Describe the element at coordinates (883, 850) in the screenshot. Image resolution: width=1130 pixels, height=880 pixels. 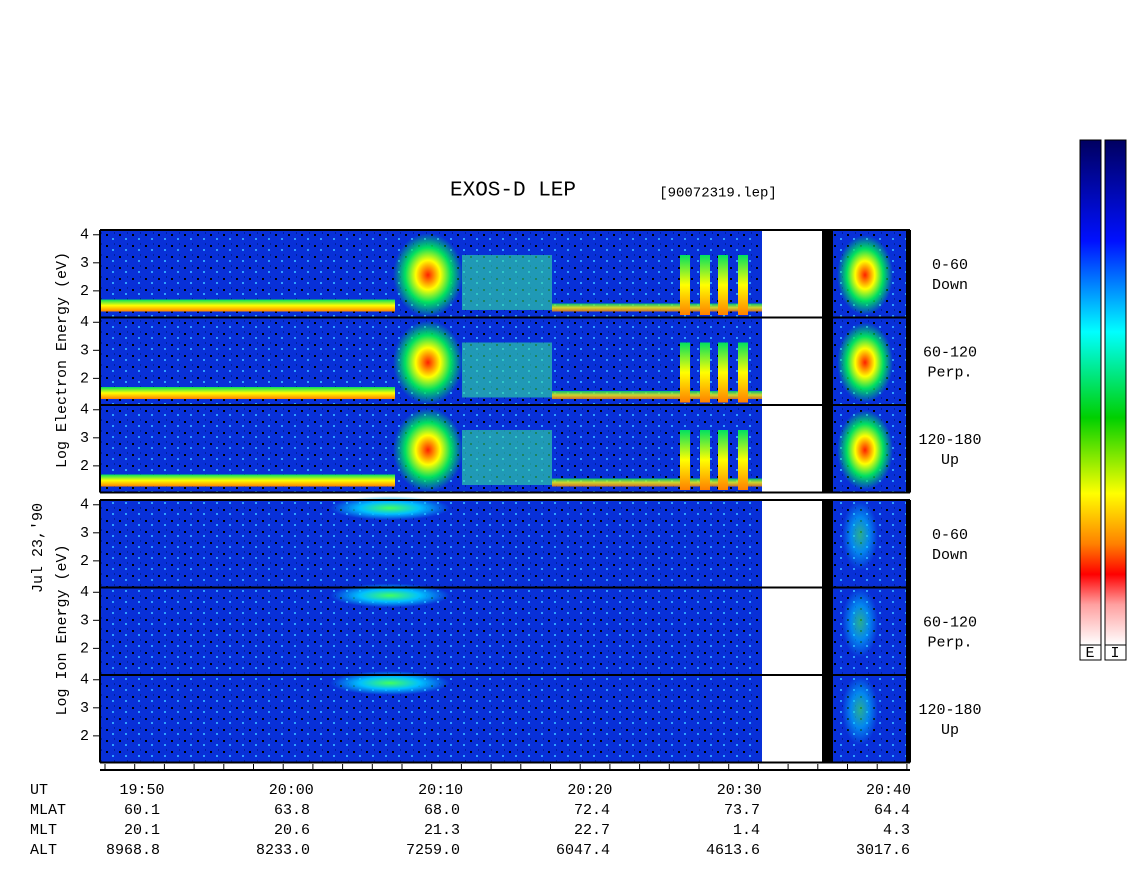
I see `ephemeris-value: 3017.6` at that location.